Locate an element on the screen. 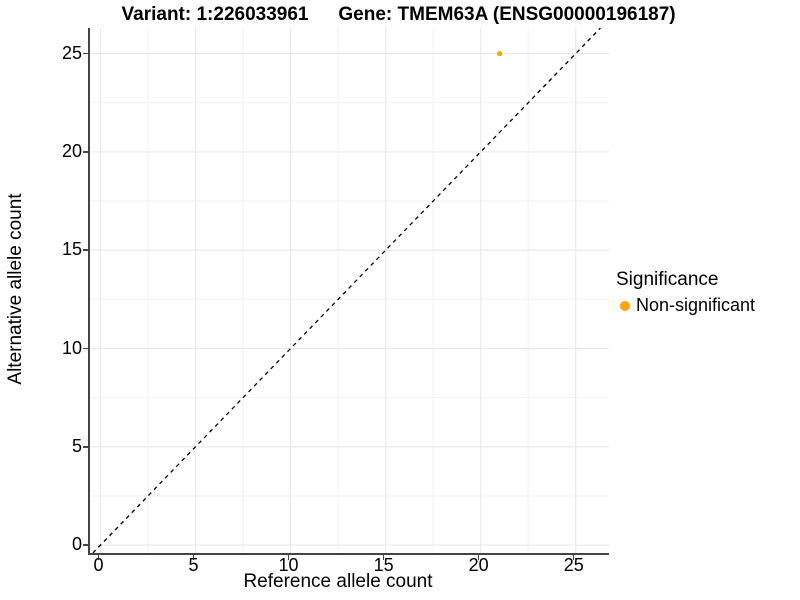  x-tick-label: 0 is located at coordinates (98, 565).